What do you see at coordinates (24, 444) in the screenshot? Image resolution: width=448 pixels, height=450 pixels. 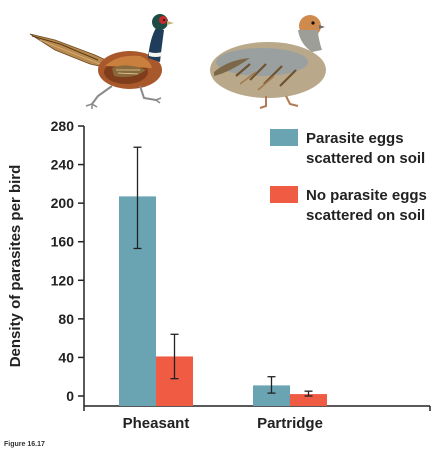 I see `figure-caption: Figure 16.17` at bounding box center [24, 444].